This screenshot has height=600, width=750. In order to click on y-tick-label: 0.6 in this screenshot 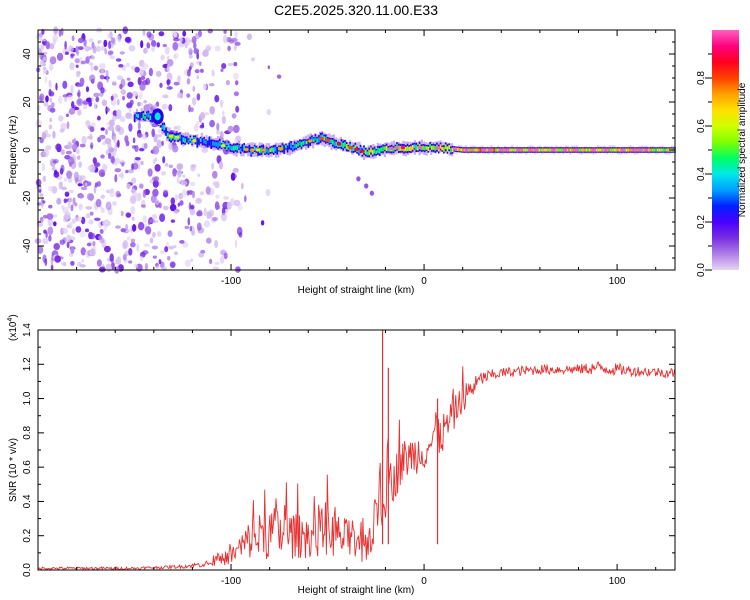, I will do `click(27, 467)`.